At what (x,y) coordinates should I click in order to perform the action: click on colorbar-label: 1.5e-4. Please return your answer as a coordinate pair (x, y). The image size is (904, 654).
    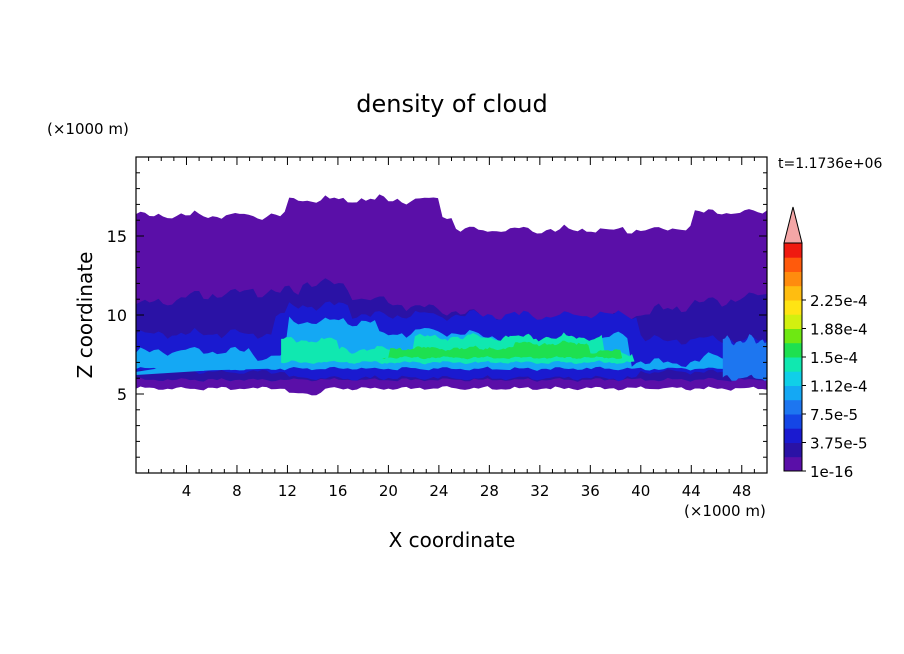
    Looking at the image, I should click on (834, 358).